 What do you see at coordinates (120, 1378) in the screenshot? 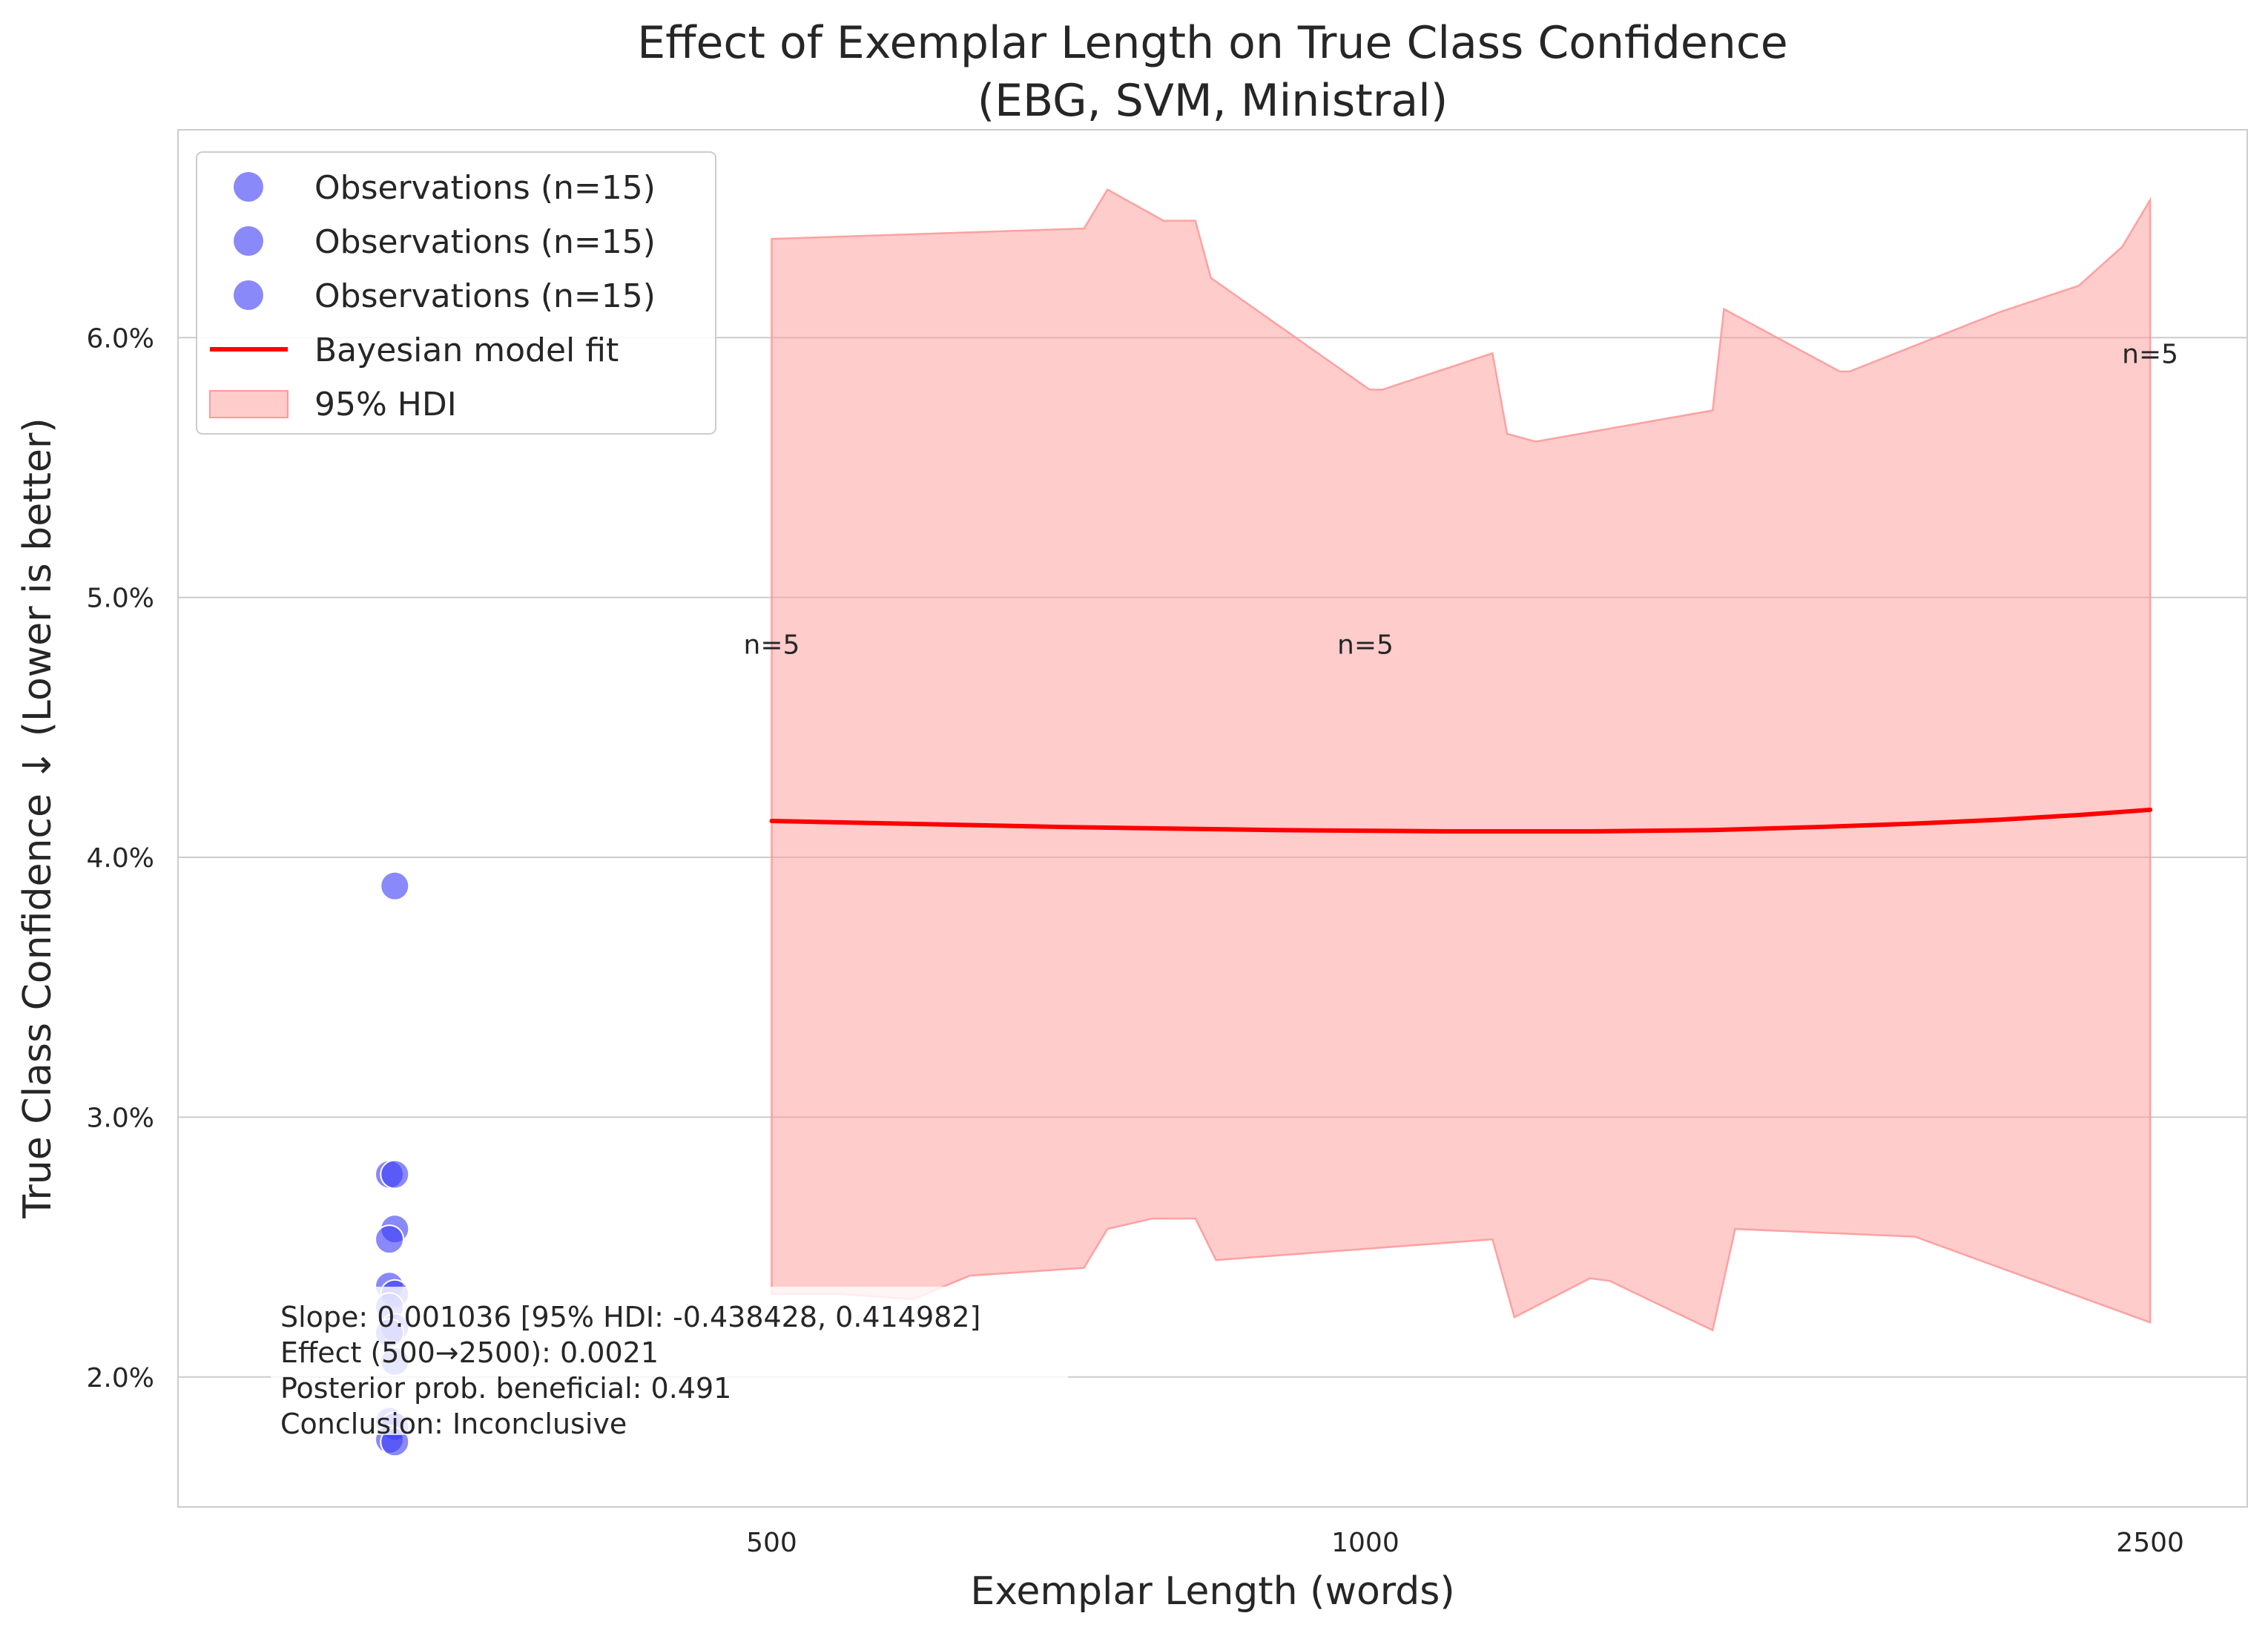
I see `y-tick-label: 2.0%` at bounding box center [120, 1378].